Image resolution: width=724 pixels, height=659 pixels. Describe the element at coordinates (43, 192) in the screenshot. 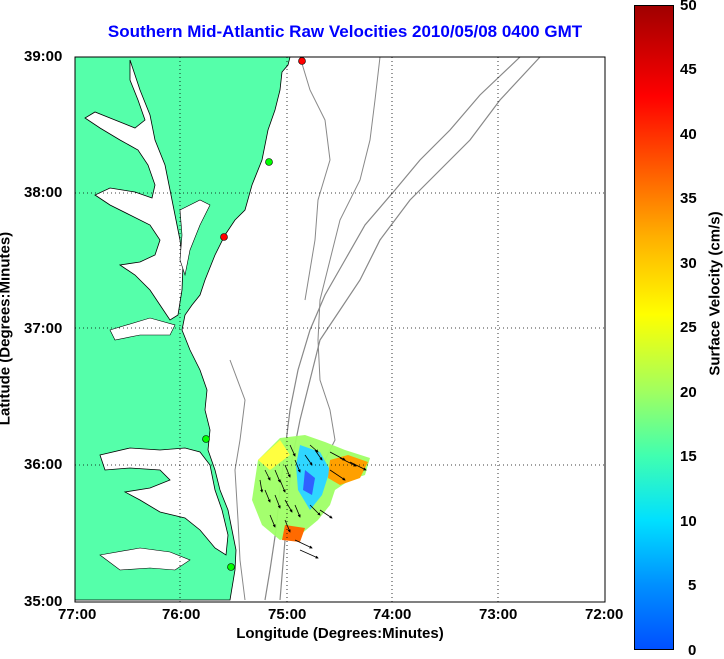

I see `y-tick: 38:00` at that location.